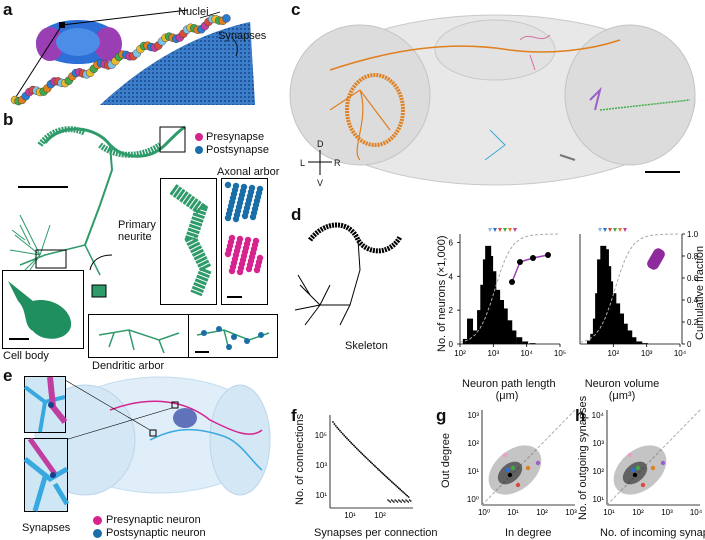 This screenshot has height=540, width=705. Describe the element at coordinates (296, 214) in the screenshot. I see `panel-d-label: d` at that location.